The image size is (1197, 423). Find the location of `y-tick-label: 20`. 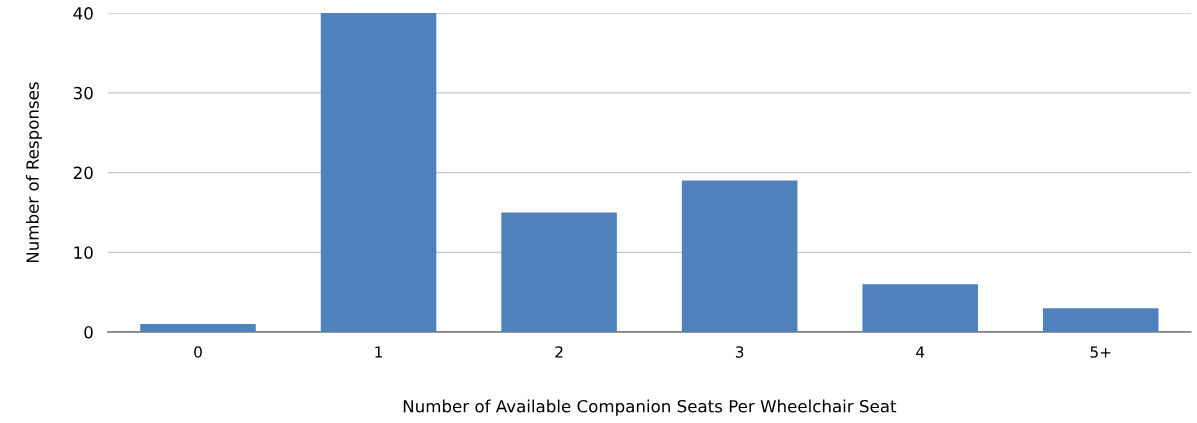

y-tick-label: 20 is located at coordinates (83, 173).